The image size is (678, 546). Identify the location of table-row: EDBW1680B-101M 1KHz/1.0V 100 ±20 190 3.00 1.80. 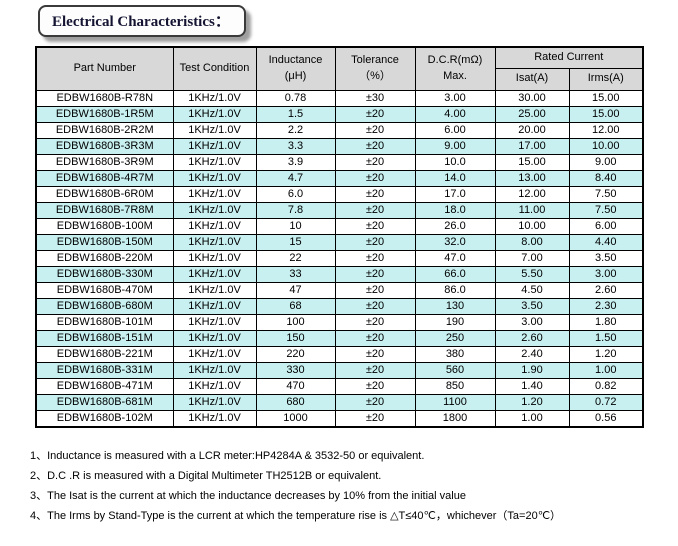
(339, 322).